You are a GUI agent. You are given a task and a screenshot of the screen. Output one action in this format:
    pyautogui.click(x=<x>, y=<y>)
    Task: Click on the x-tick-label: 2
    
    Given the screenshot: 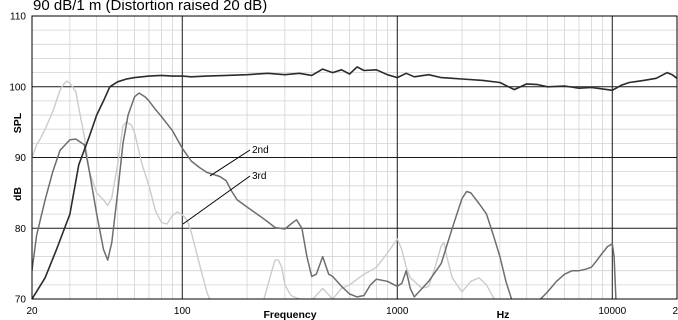 What is the action you would take?
    pyautogui.click(x=675, y=311)
    